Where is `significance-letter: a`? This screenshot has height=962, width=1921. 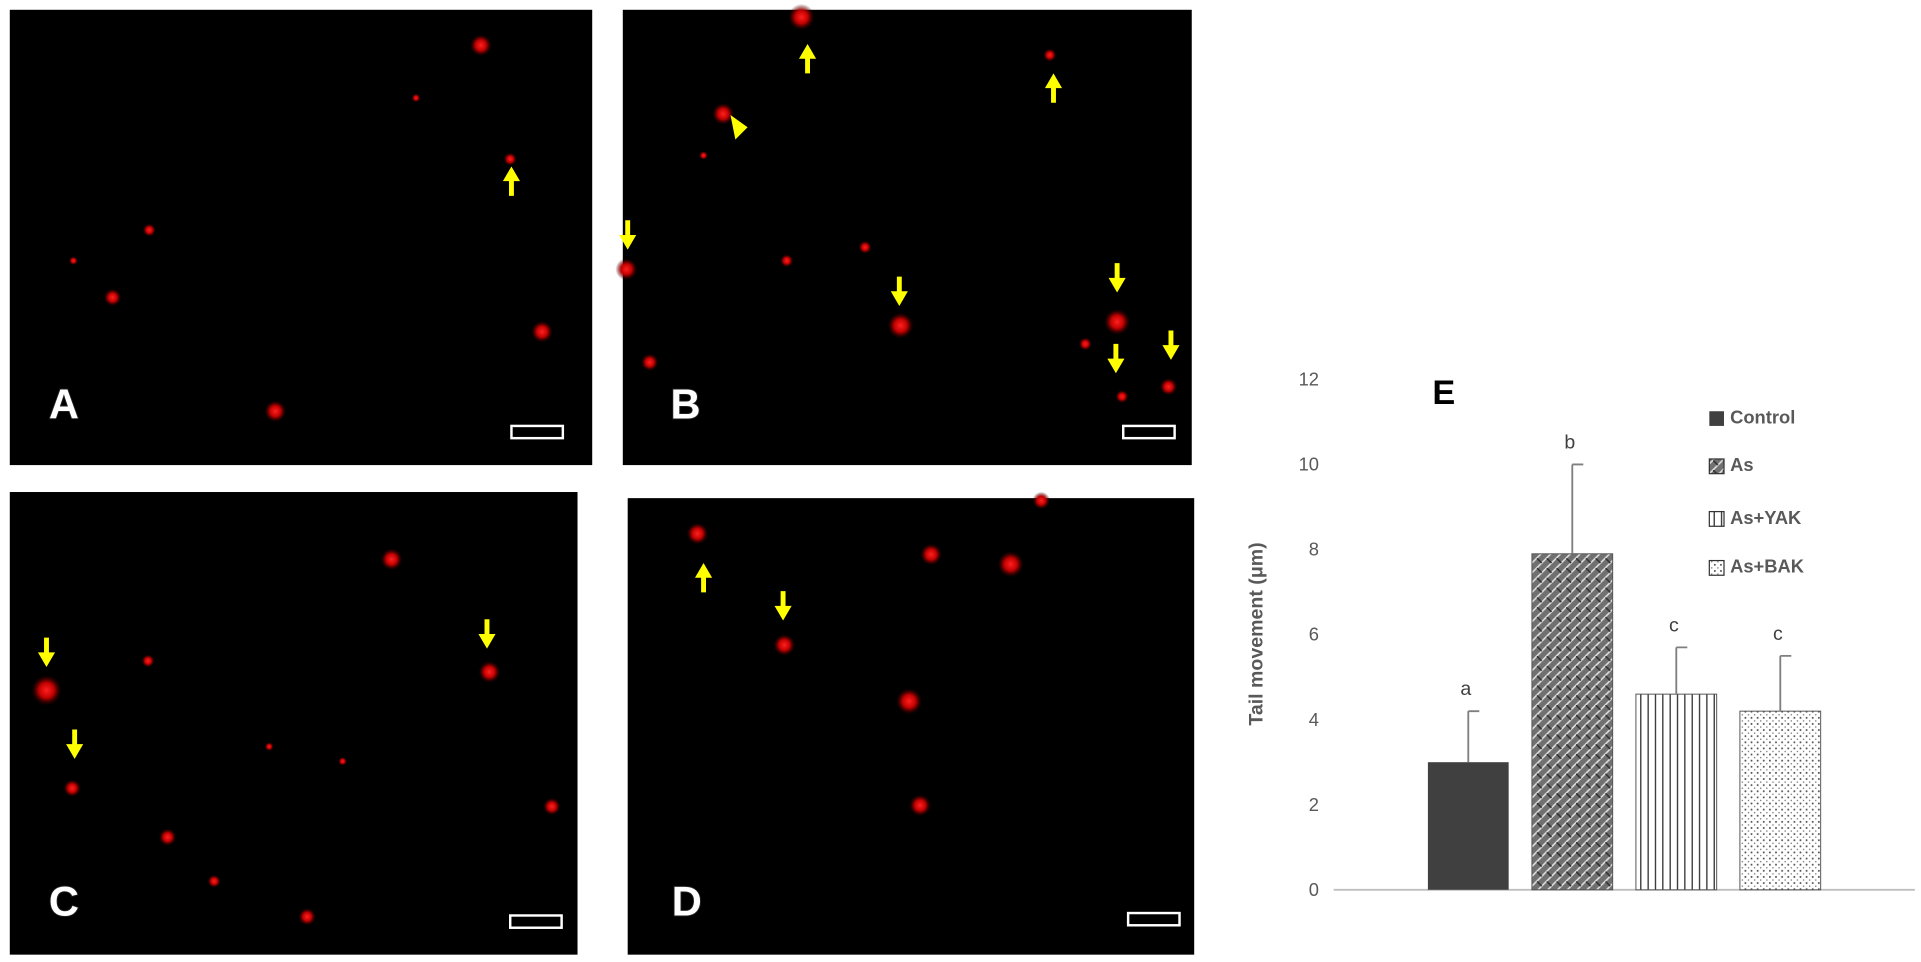 significance-letter: a is located at coordinates (1465, 689).